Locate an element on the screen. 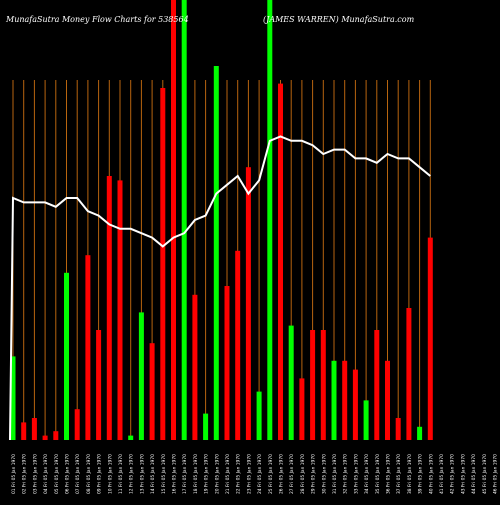  x-axis-date-label: 03 Fri 05 Jan 1970 is located at coordinates (35, 474).